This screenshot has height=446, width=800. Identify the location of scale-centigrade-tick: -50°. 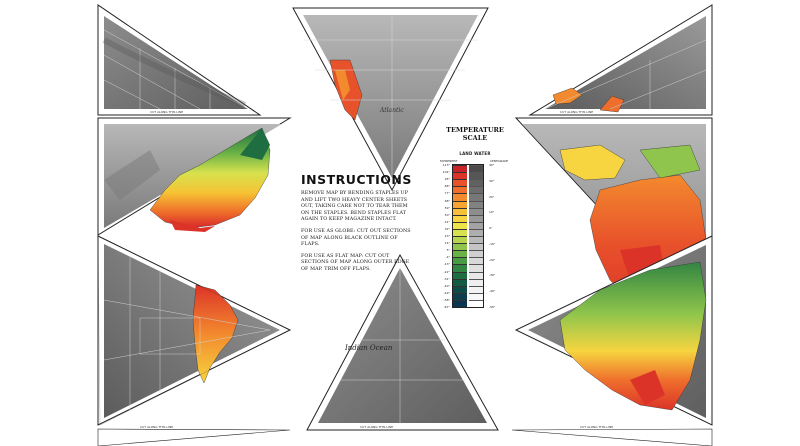
(492, 307).